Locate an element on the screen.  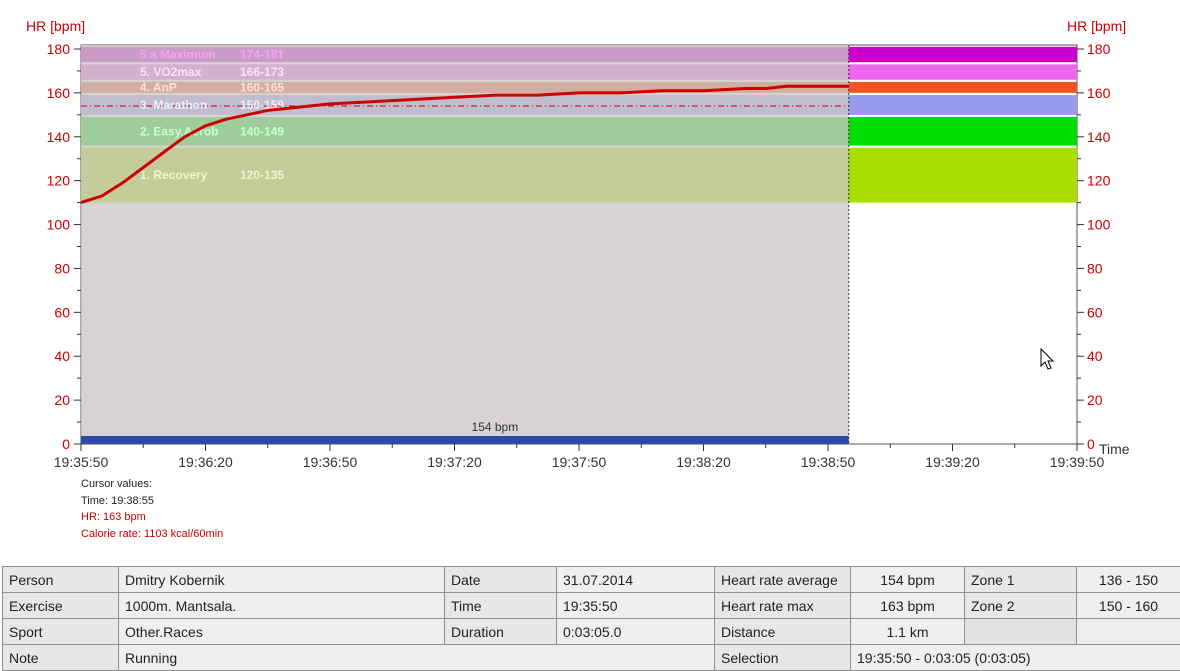
zone2-label: Zone 2 is located at coordinates (1021, 606).